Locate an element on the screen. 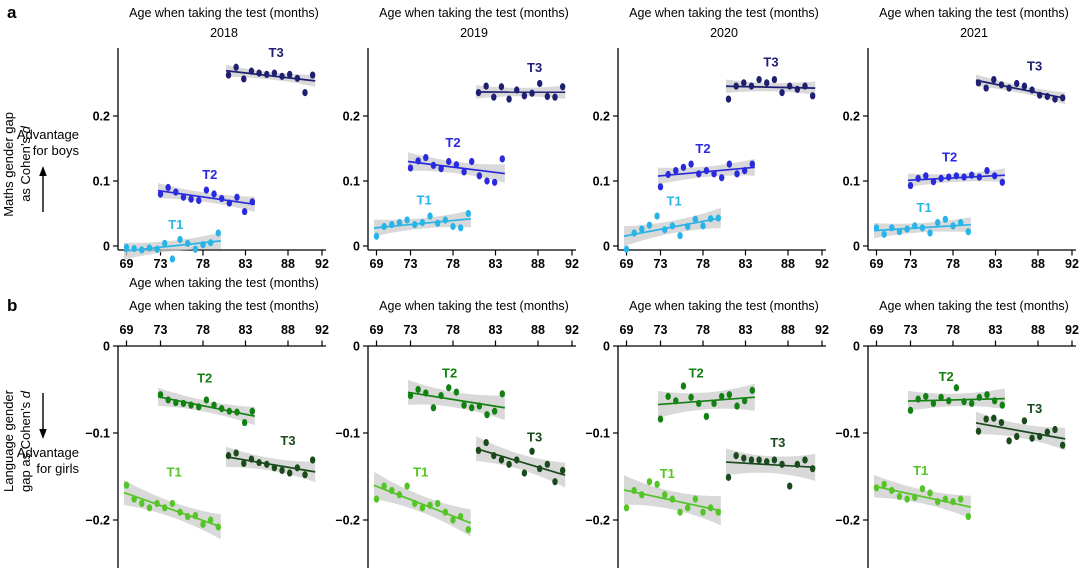 The width and height of the screenshot is (1080, 585). panel-b-letter: b is located at coordinates (12, 305).